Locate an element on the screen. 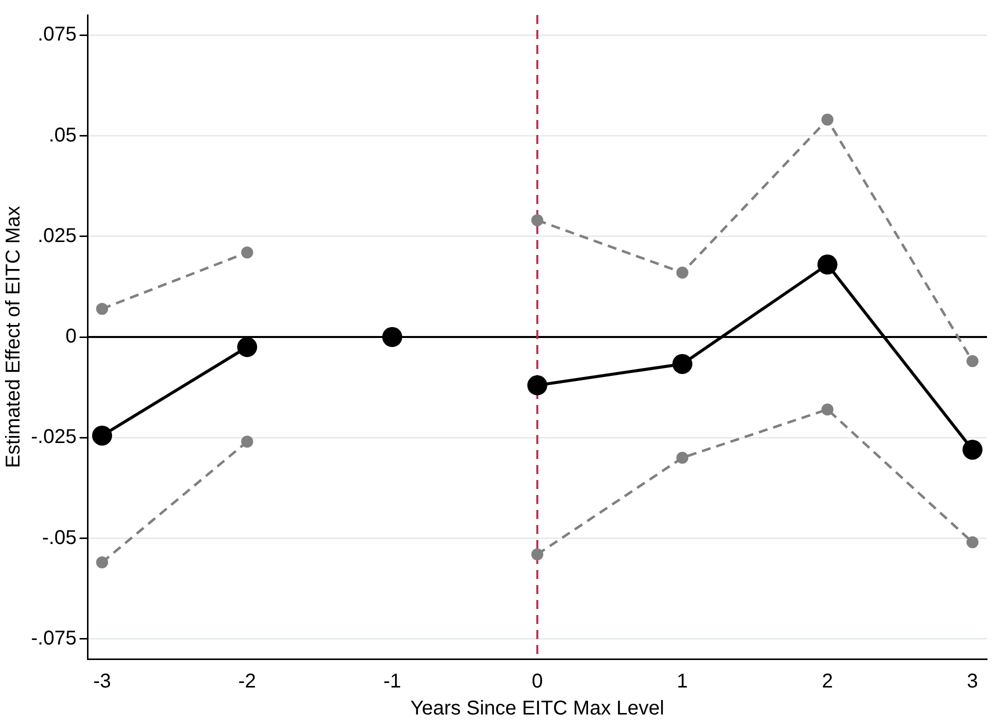 The width and height of the screenshot is (997, 721). y-tick-label: .075 is located at coordinates (57, 35).